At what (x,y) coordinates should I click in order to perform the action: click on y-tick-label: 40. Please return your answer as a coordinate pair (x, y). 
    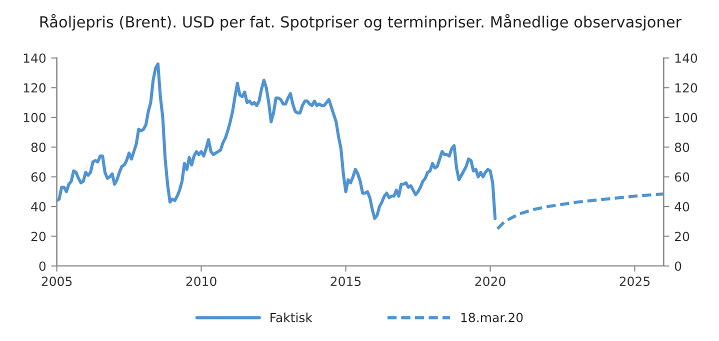
    Looking at the image, I should click on (38, 207).